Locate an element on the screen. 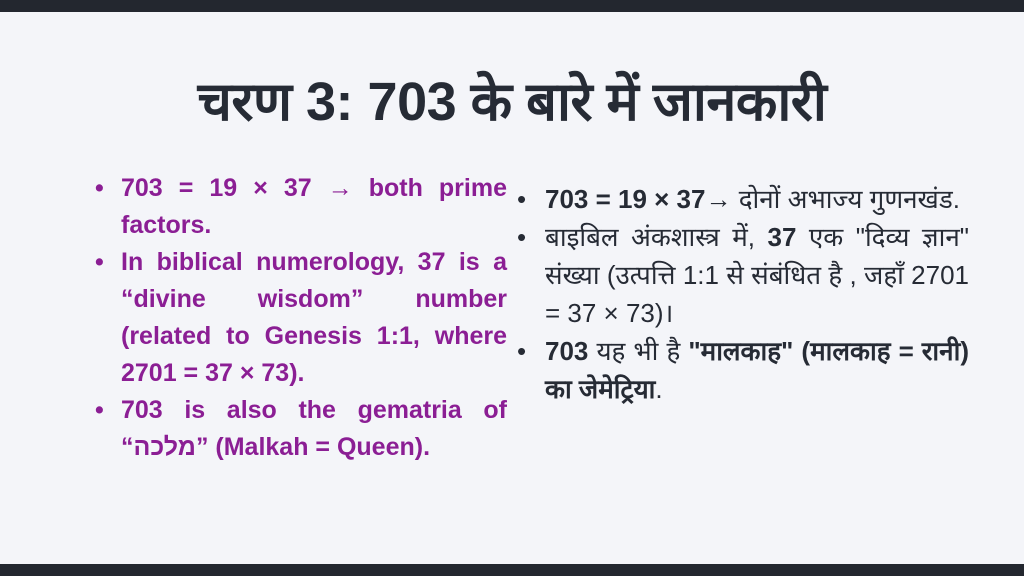 The image size is (1024, 576). text-segment: यह भी है is located at coordinates (638, 351).